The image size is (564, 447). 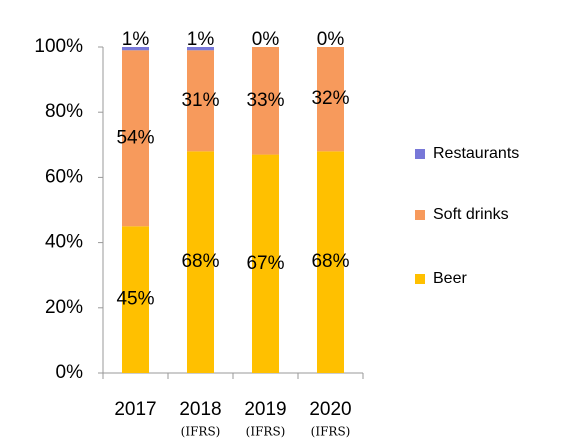 What do you see at coordinates (476, 153) in the screenshot?
I see `legend-label: Restaurants` at bounding box center [476, 153].